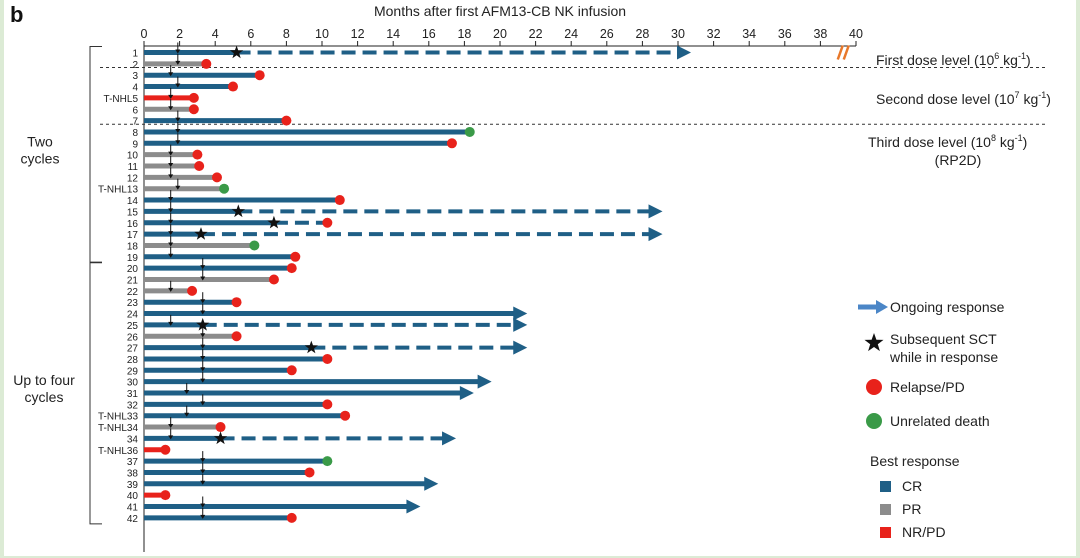 Image resolution: width=1080 pixels, height=558 pixels. What do you see at coordinates (571, 34) in the screenshot?
I see `x-tick-label: 24` at bounding box center [571, 34].